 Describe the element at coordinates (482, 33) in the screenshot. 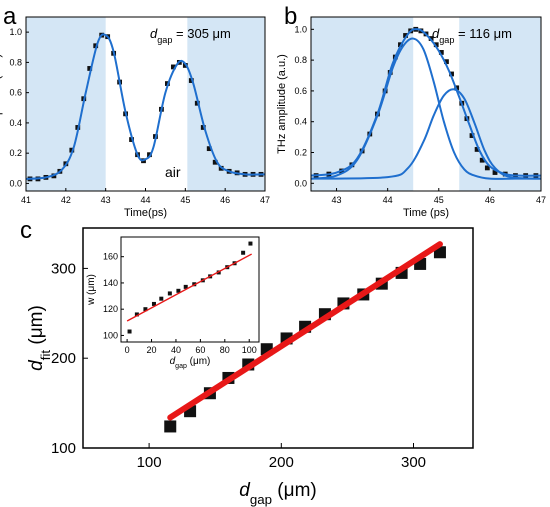

I see `gap-annotation-rest: = 116 μm` at that location.